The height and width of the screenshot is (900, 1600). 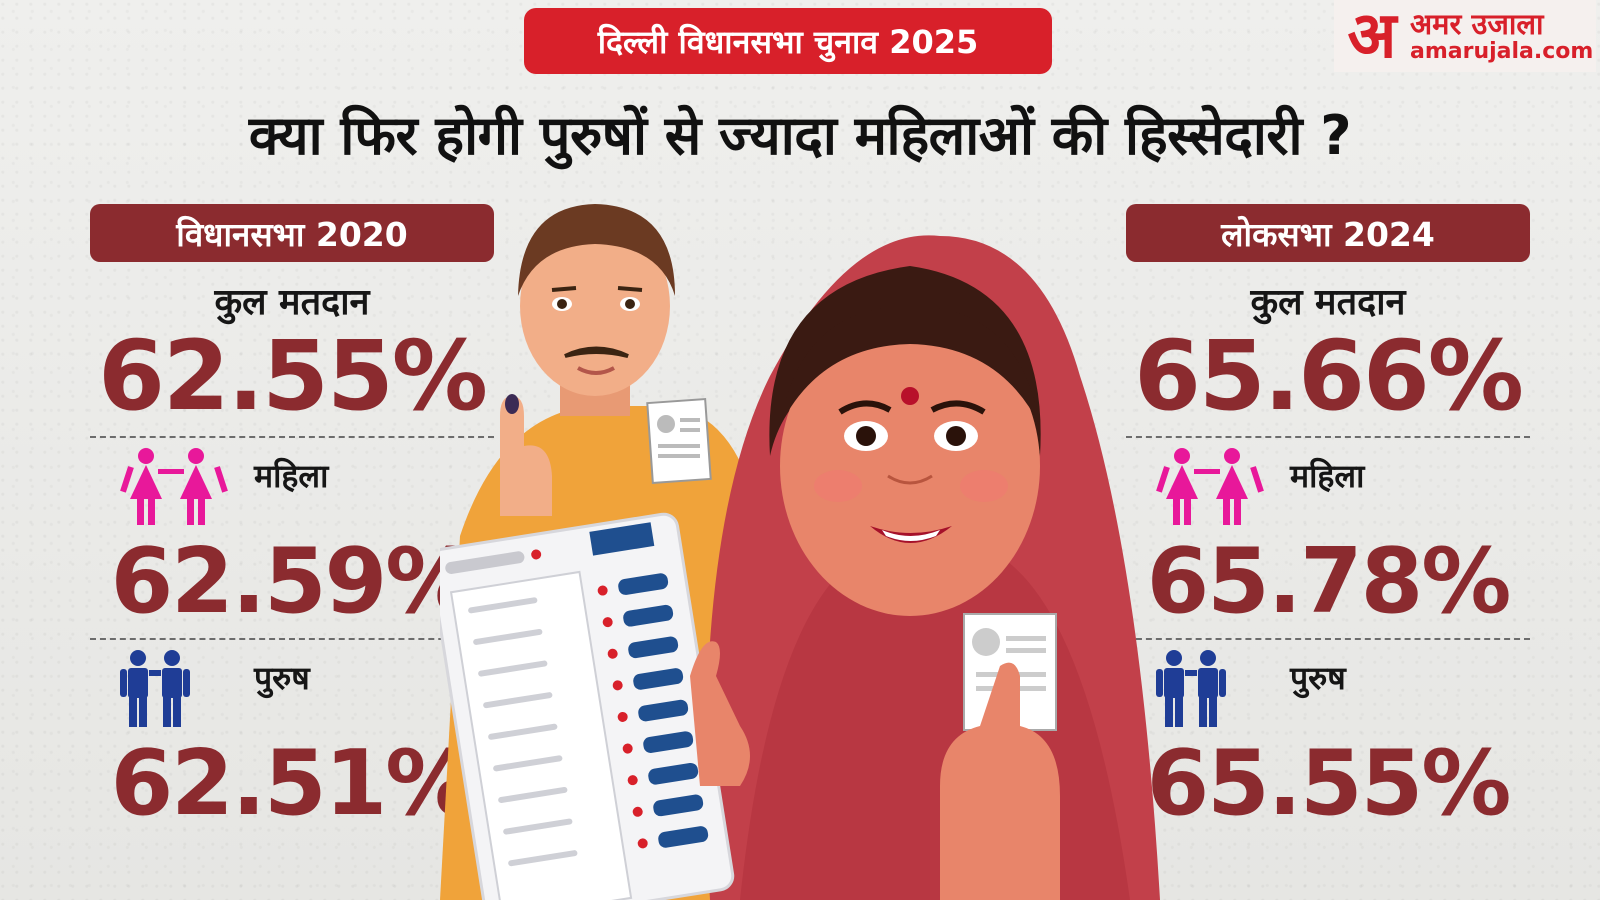 I want to click on brand-logo: अ अमर उजाला amarujala.com, so click(x=1465, y=36).